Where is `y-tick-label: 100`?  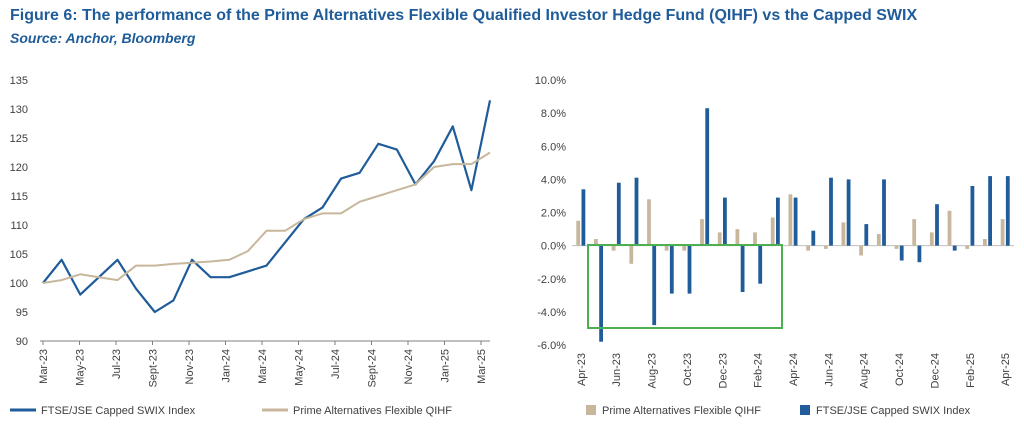 y-tick-label: 100 is located at coordinates (19, 284).